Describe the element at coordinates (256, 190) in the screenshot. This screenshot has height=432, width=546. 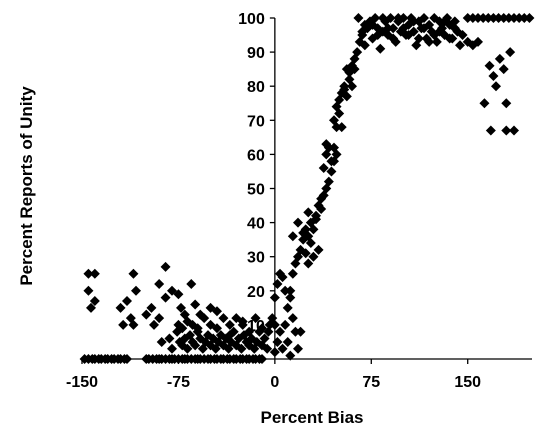
I see `y-tick-label: 50` at that location.